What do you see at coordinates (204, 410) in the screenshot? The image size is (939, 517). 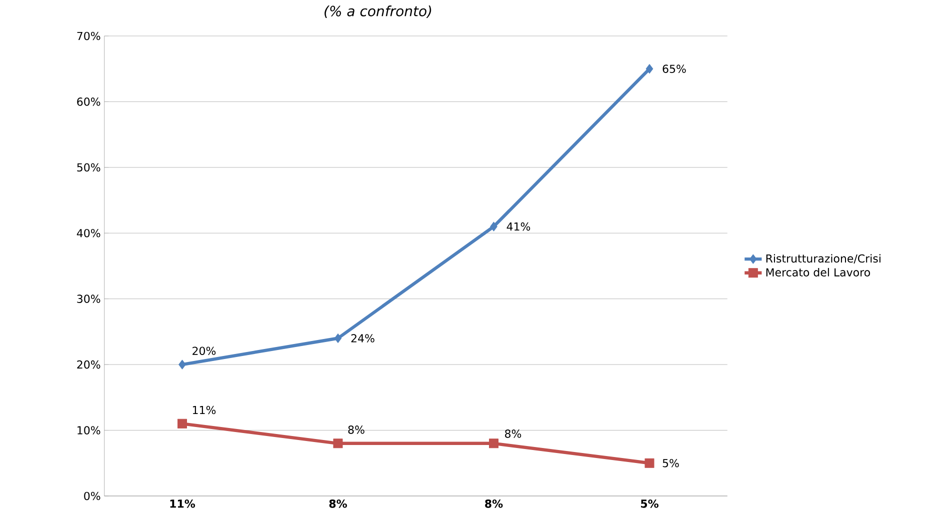 I see `data-label: 11%` at bounding box center [204, 410].